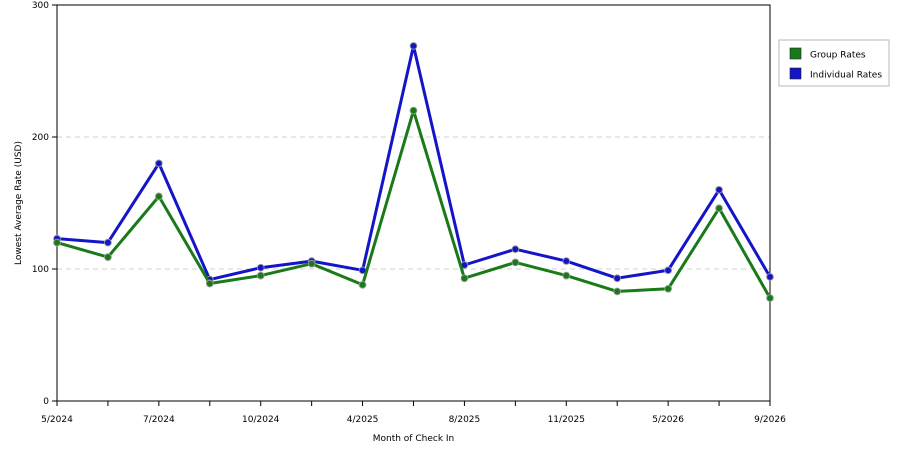 Image resolution: width=900 pixels, height=450 pixels. Describe the element at coordinates (566, 420) in the screenshot. I see `x-tick-label: 11/2025` at that location.